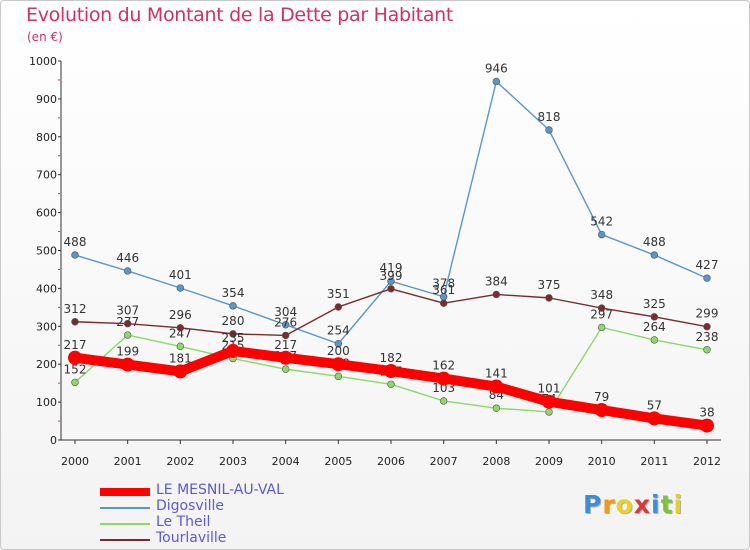  I want to click on data-label-le-theil: 247, so click(180, 333).